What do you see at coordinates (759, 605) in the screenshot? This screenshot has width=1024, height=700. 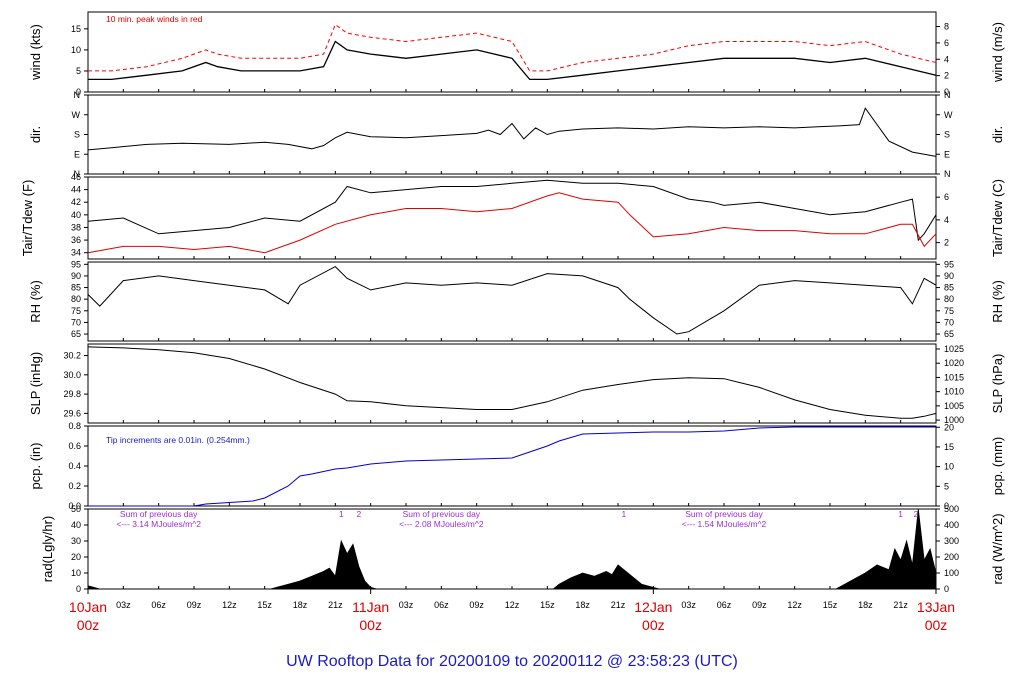 I see `x-tick-label: 09z` at bounding box center [759, 605].